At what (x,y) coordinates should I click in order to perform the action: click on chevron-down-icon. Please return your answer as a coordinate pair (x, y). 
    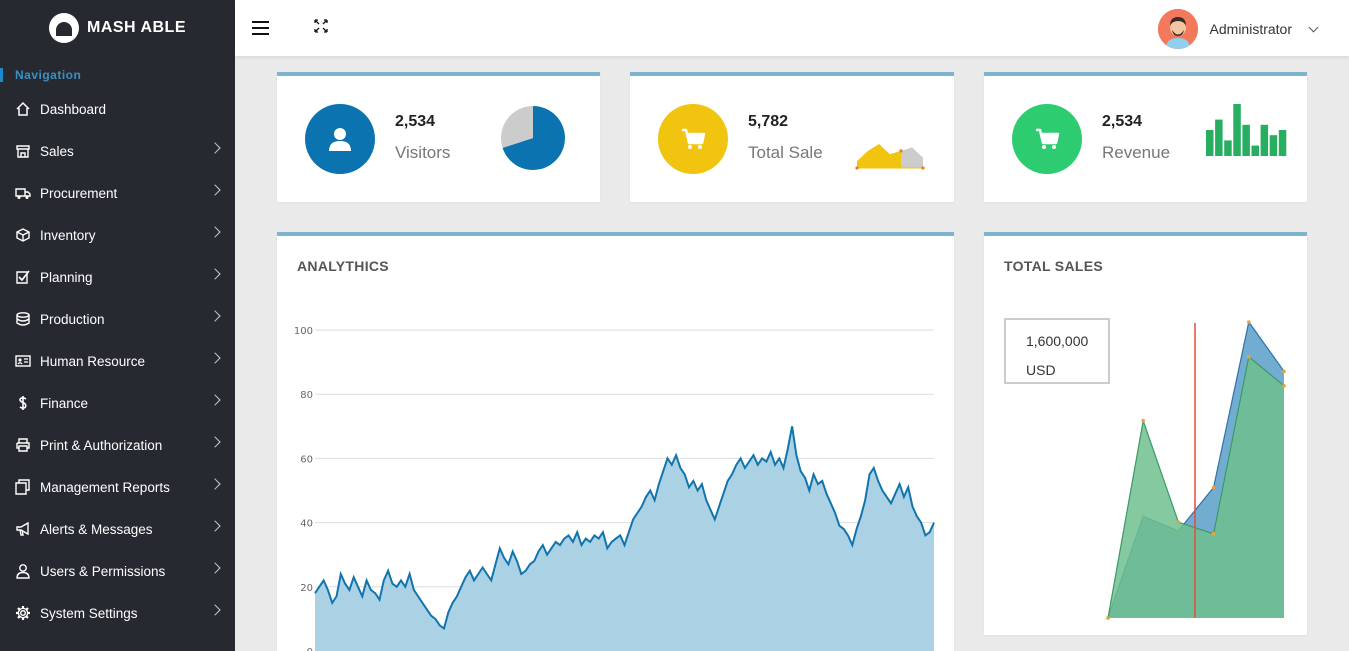
    Looking at the image, I should click on (1313, 27).